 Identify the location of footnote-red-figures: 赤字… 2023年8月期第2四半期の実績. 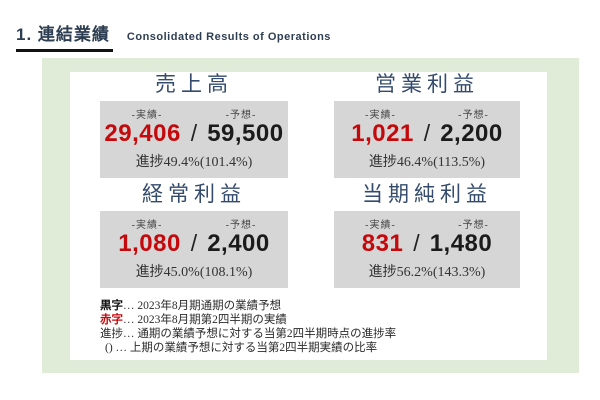
(248, 320).